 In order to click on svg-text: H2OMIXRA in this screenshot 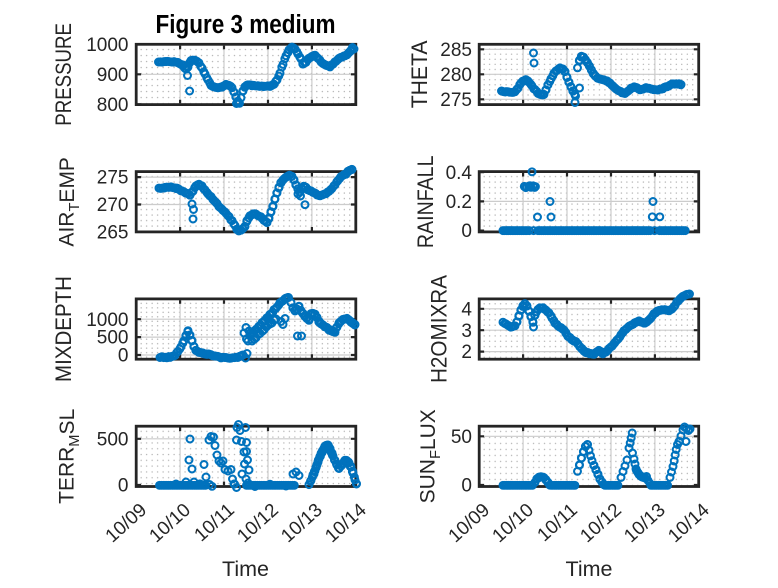, I will do `click(438, 329)`.